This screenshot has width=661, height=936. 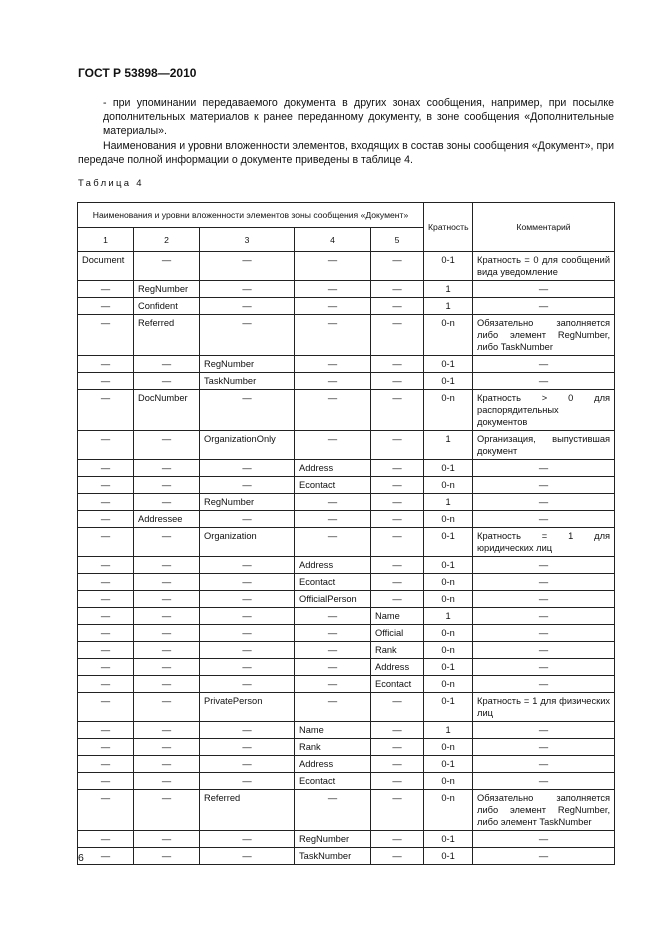 What do you see at coordinates (247, 381) in the screenshot?
I see `level-3-cell: TaskNumber` at bounding box center [247, 381].